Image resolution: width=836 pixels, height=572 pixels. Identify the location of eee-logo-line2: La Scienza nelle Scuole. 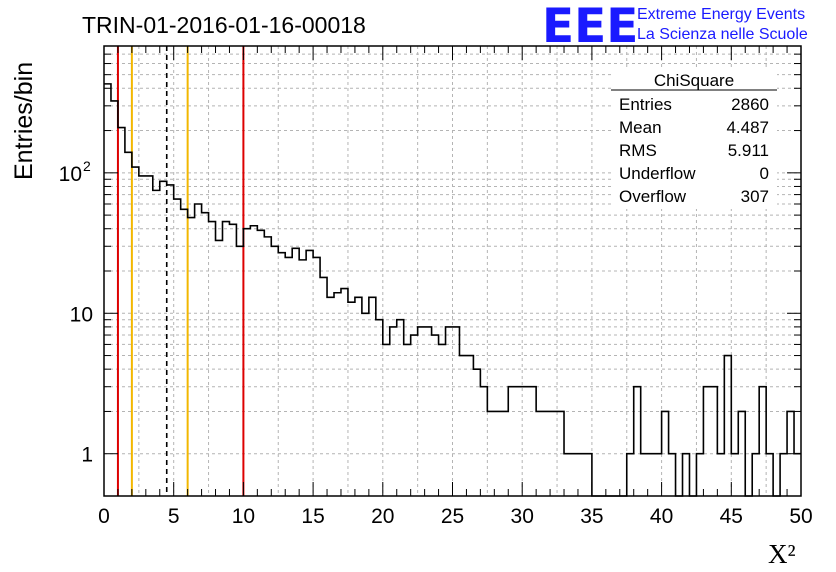
(722, 34).